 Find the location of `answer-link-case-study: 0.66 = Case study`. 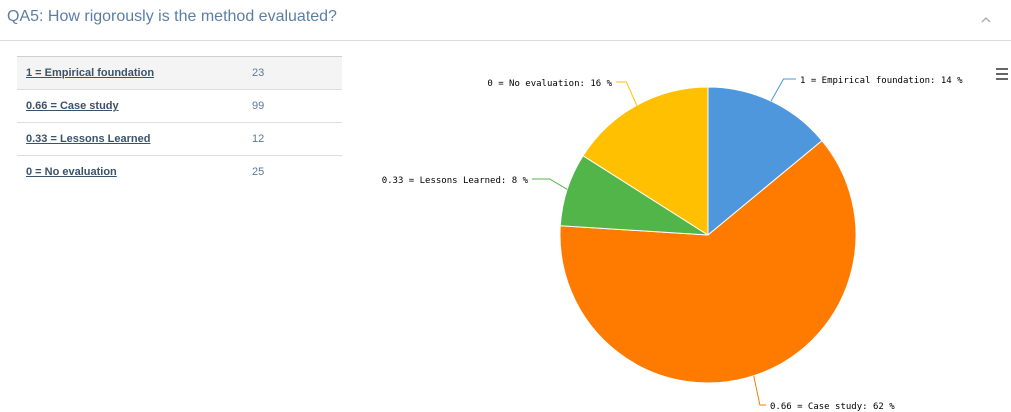

answer-link-case-study: 0.66 = Case study is located at coordinates (72, 106).